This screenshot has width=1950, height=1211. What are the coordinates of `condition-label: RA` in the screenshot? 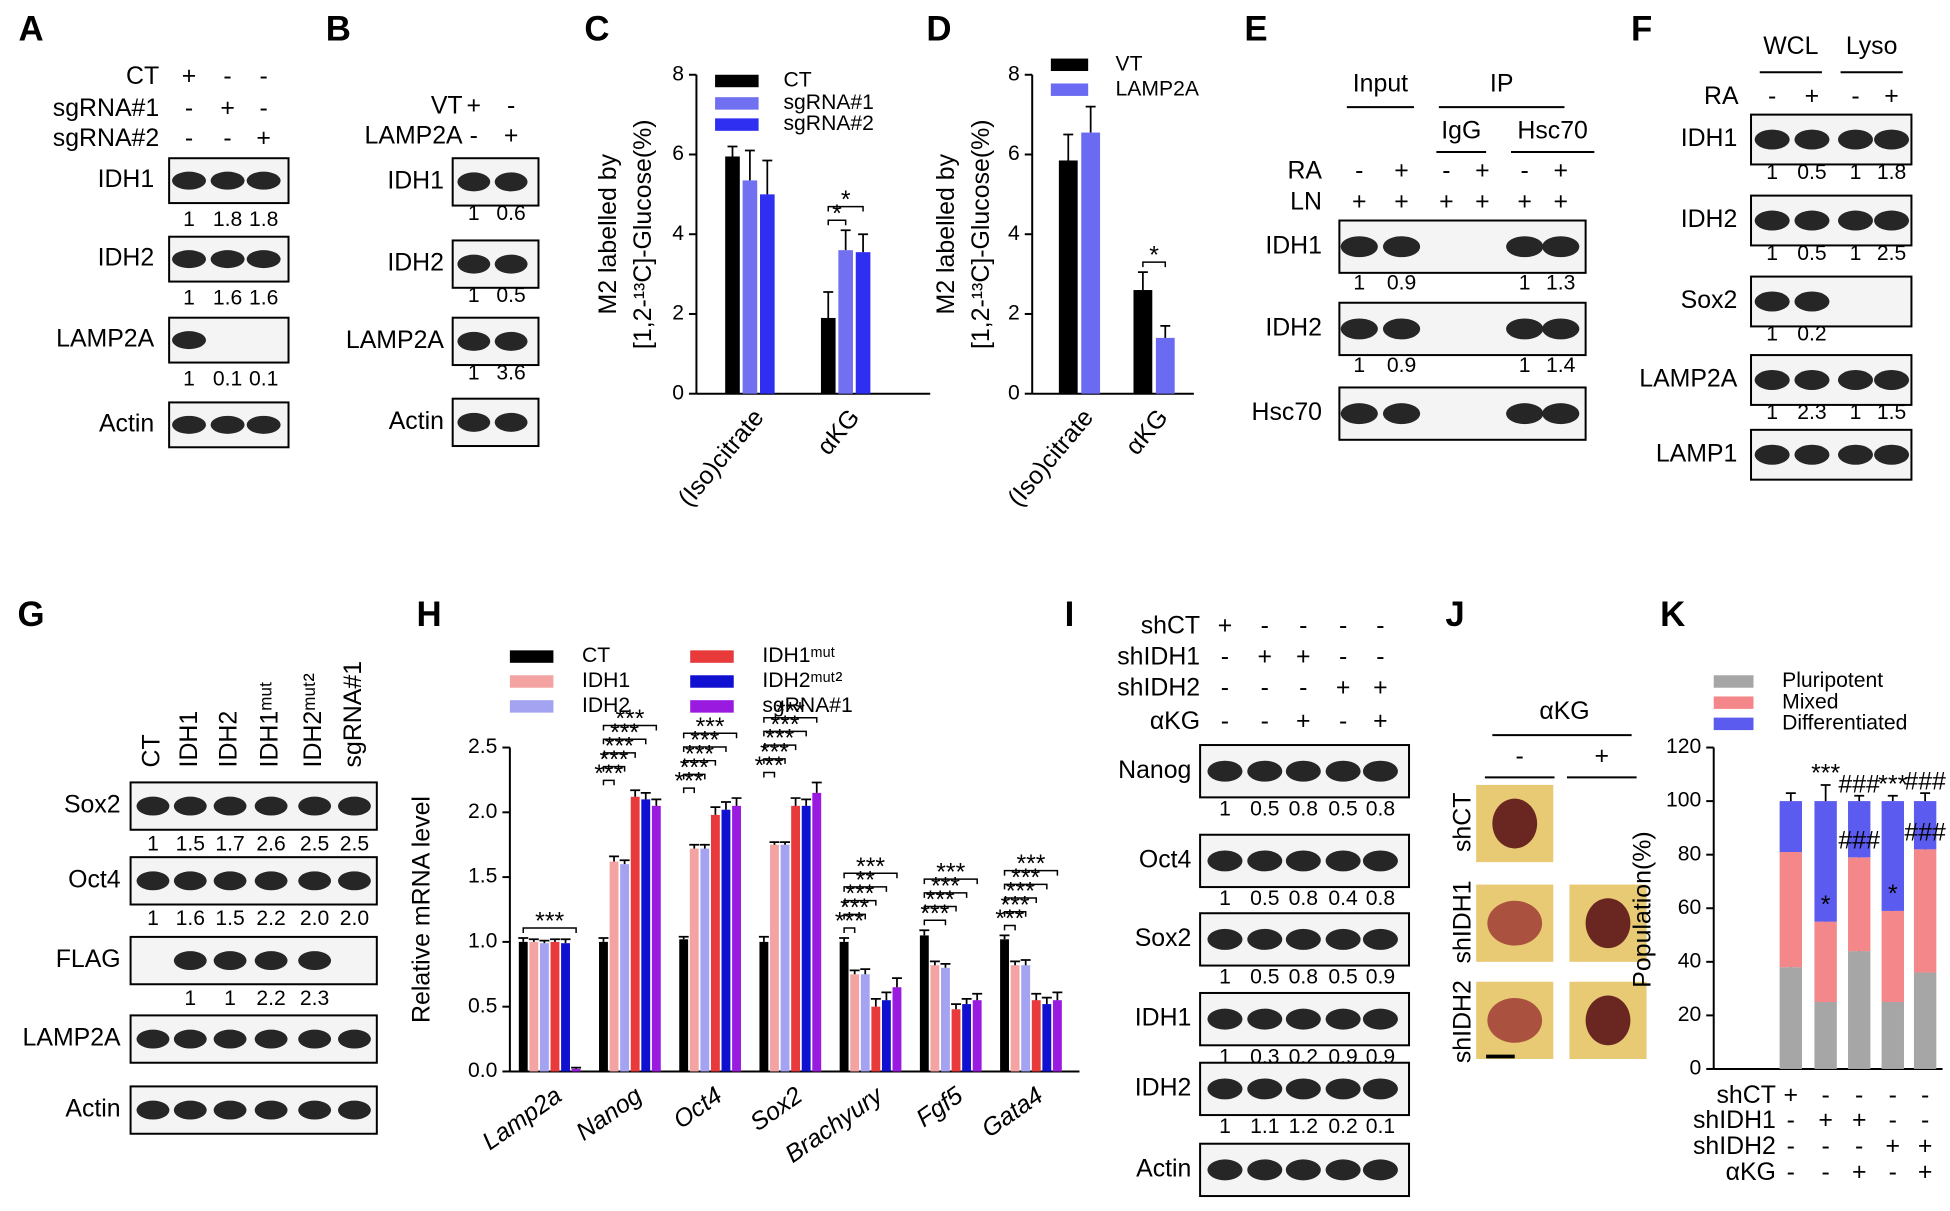 It's located at (1304, 170).